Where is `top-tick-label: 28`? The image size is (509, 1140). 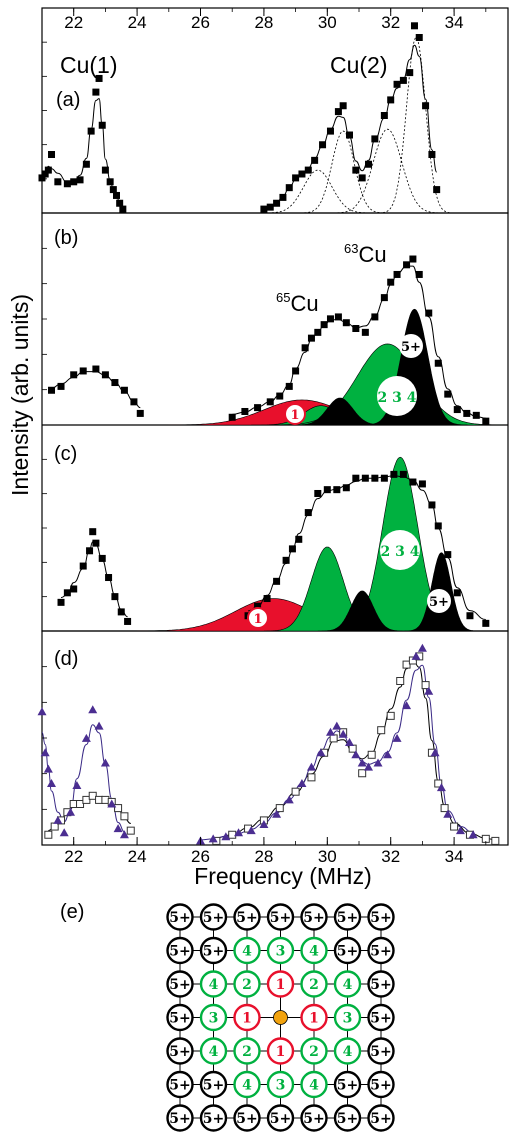
top-tick-label: 28 is located at coordinates (263, 22).